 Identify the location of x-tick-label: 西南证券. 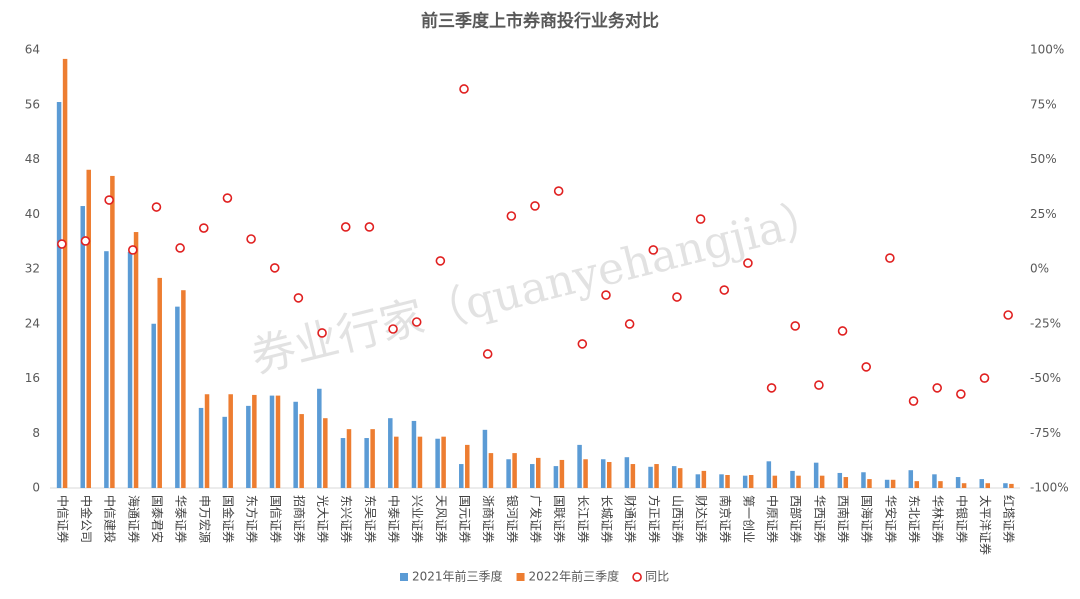
(843, 519).